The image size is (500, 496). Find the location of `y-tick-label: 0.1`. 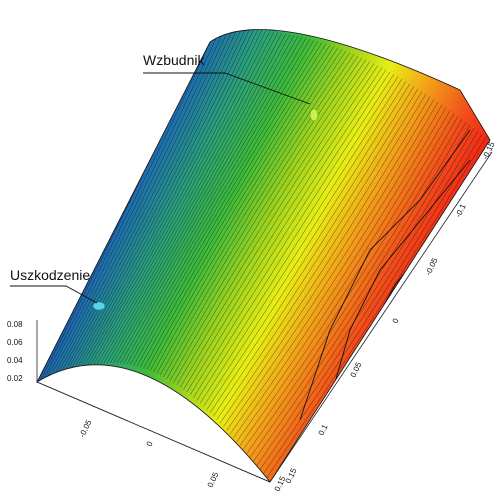

y-tick-label: 0.1 is located at coordinates (323, 429).